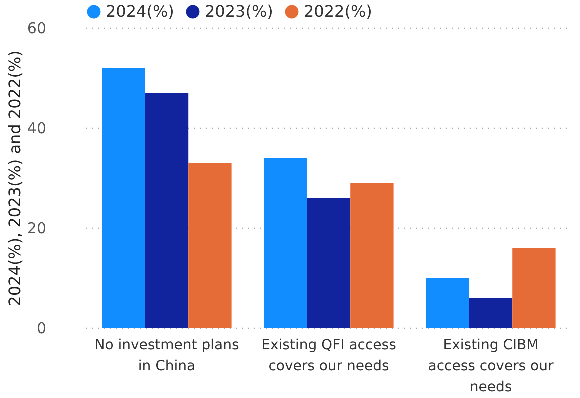  What do you see at coordinates (36, 29) in the screenshot?
I see `y-tick-label: 60` at bounding box center [36, 29].